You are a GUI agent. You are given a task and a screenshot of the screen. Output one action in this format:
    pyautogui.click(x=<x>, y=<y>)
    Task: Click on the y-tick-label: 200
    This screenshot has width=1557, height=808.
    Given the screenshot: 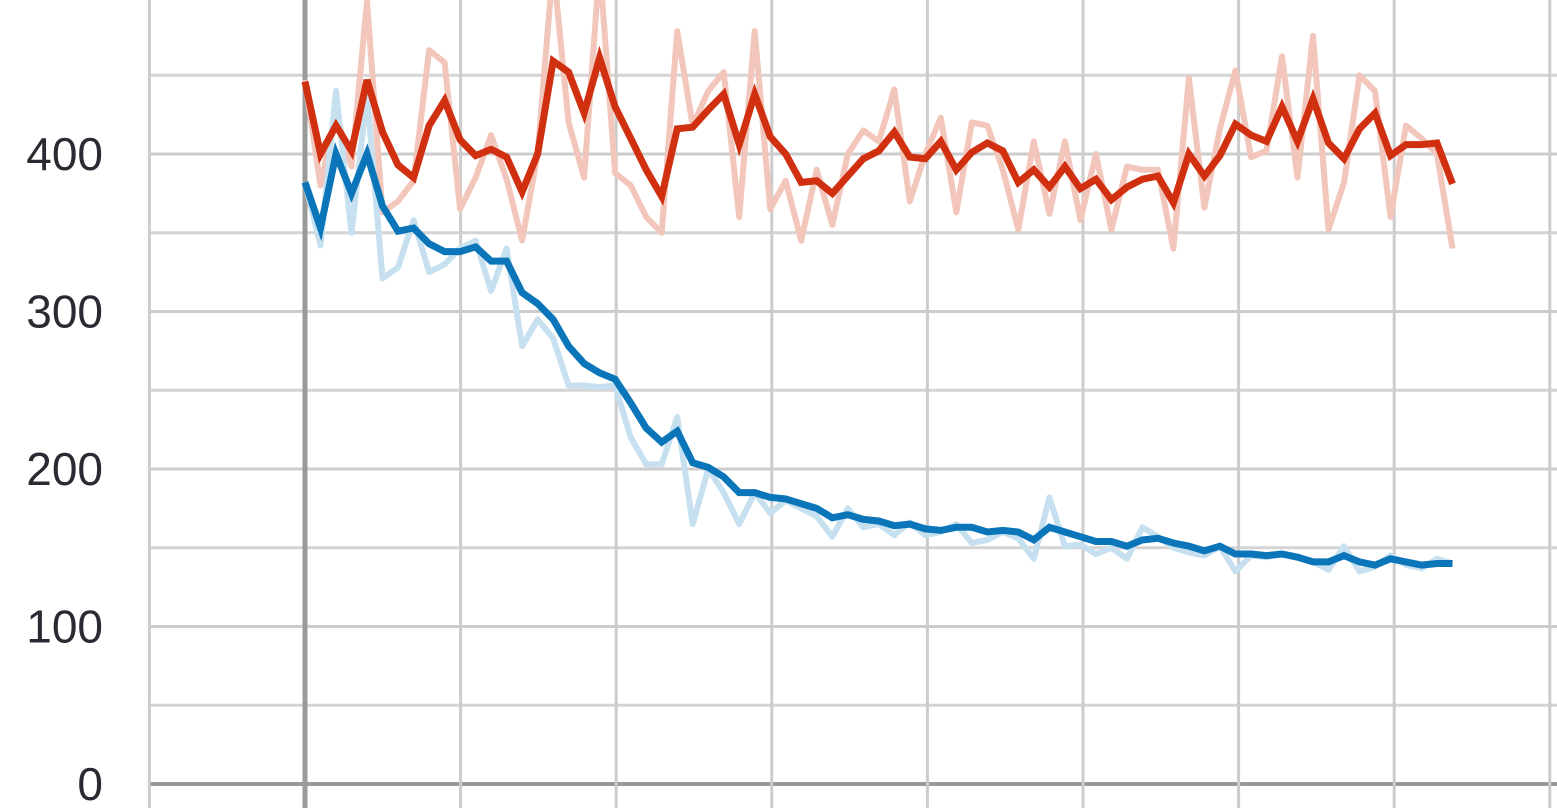 What is the action you would take?
    pyautogui.click(x=64, y=469)
    